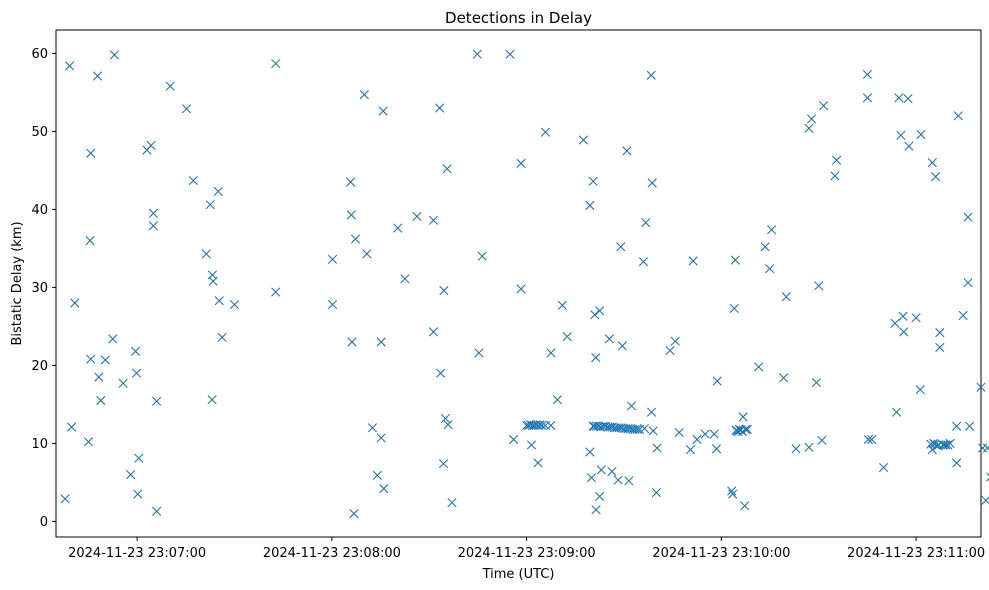 Image resolution: width=989 pixels, height=590 pixels. What do you see at coordinates (721, 553) in the screenshot?
I see `x-tick-label: 2024-11-23 23:10:00` at bounding box center [721, 553].